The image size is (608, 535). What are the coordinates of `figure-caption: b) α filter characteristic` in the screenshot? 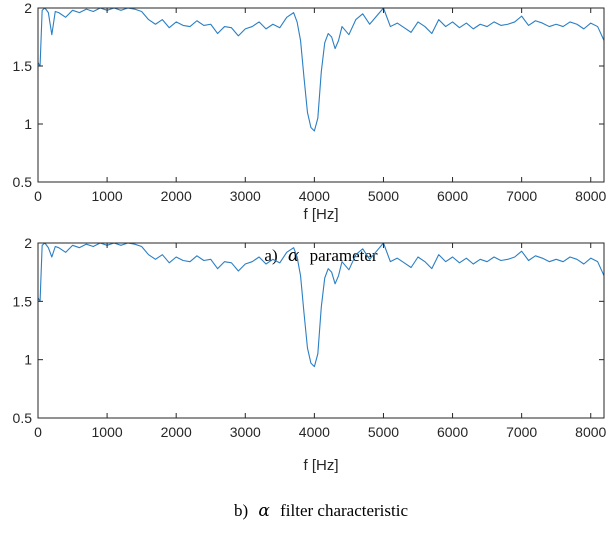 It's located at (321, 511).